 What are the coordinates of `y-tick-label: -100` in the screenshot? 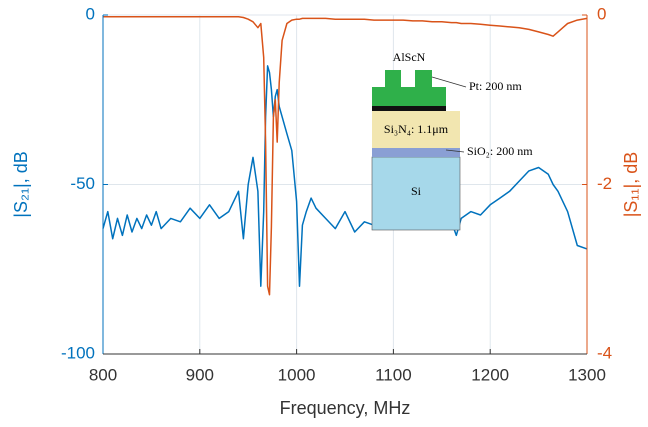 It's located at (78, 352).